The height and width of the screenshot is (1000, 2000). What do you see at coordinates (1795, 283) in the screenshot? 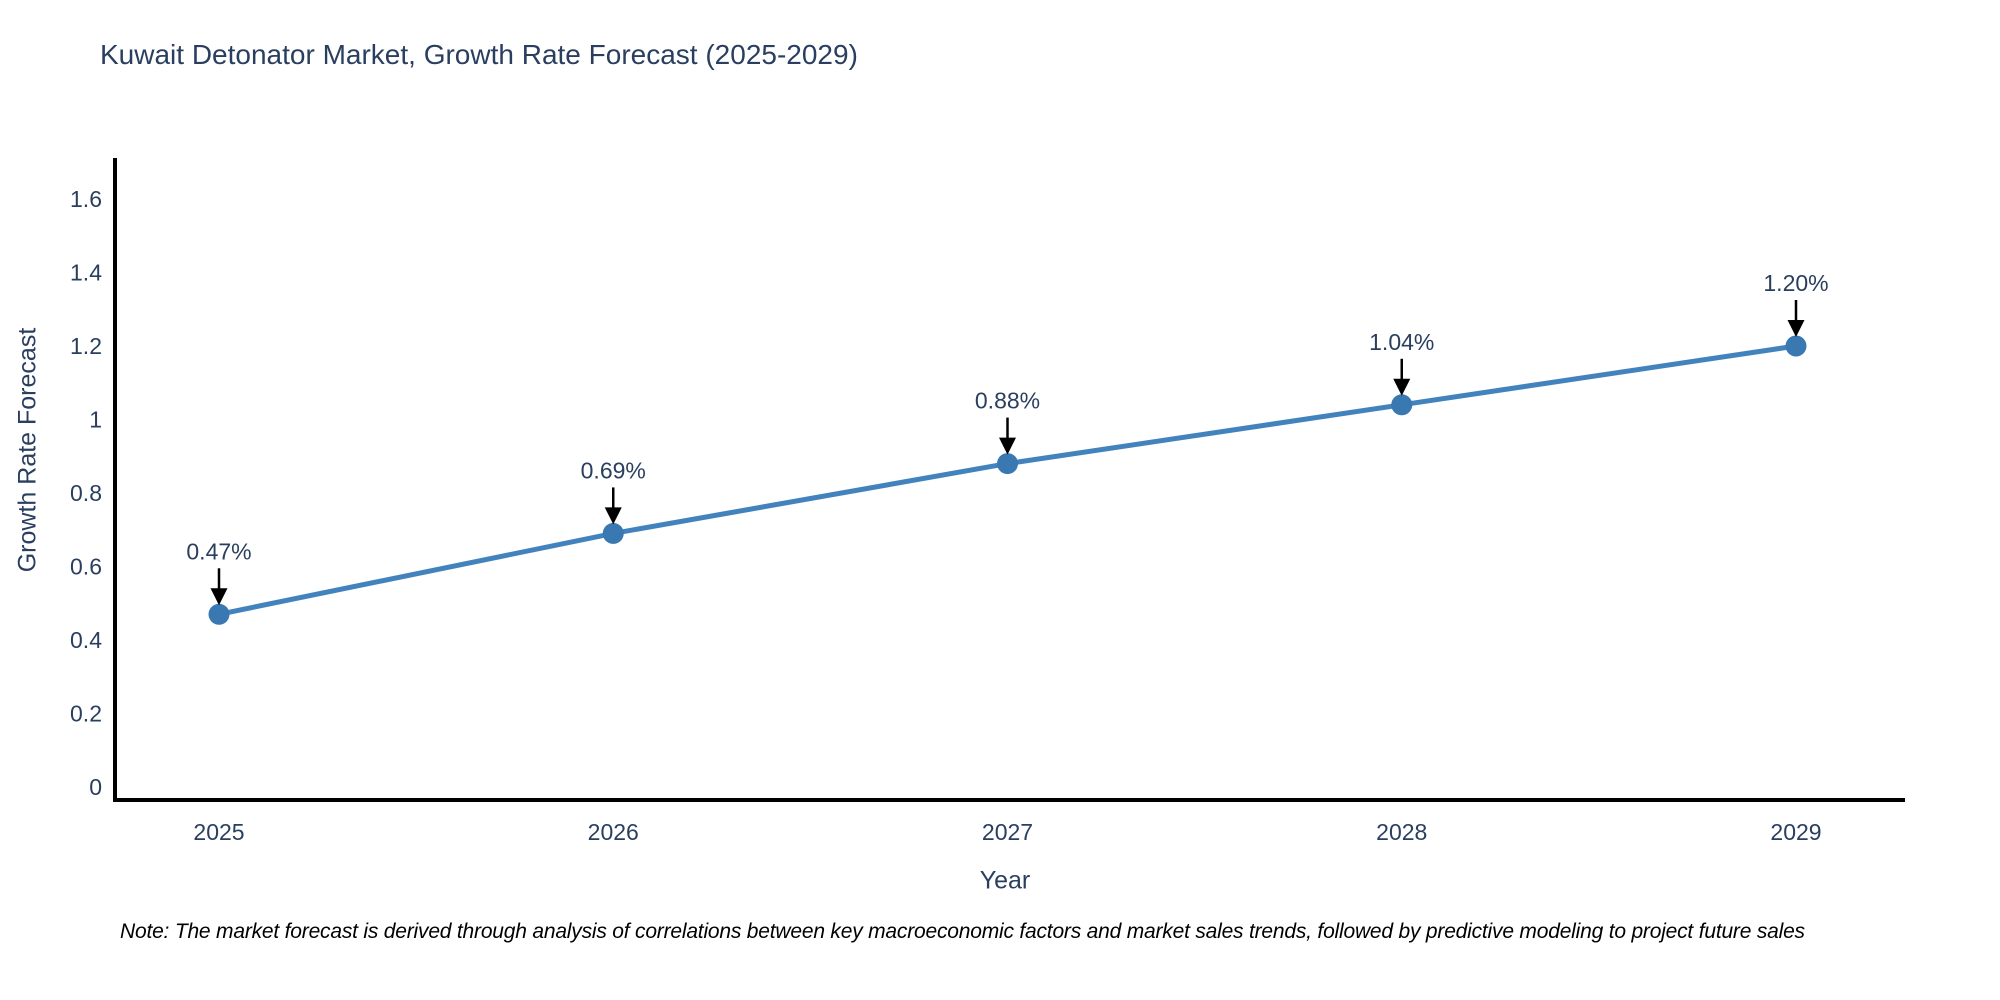
I see `data-point-label: 1.20%` at bounding box center [1795, 283].